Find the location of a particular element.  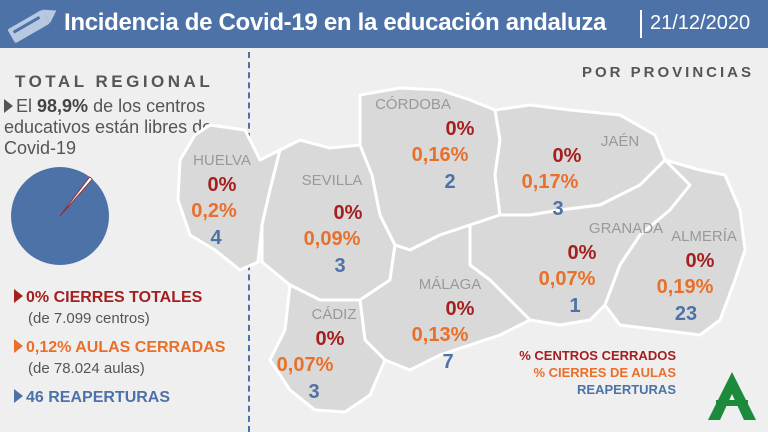

legend-closed-classrooms: % CIERRES DE AULAS is located at coordinates (604, 372).